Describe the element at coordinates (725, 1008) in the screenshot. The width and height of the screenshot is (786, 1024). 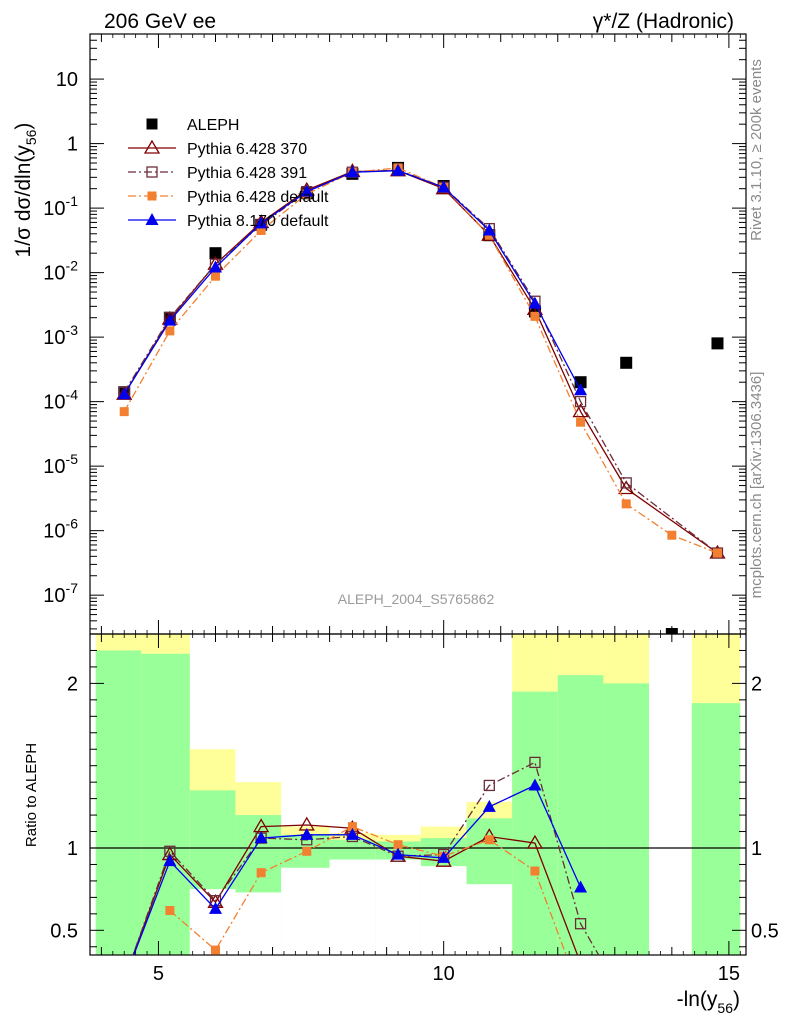
I see `x-axis-label-sub: 56` at that location.